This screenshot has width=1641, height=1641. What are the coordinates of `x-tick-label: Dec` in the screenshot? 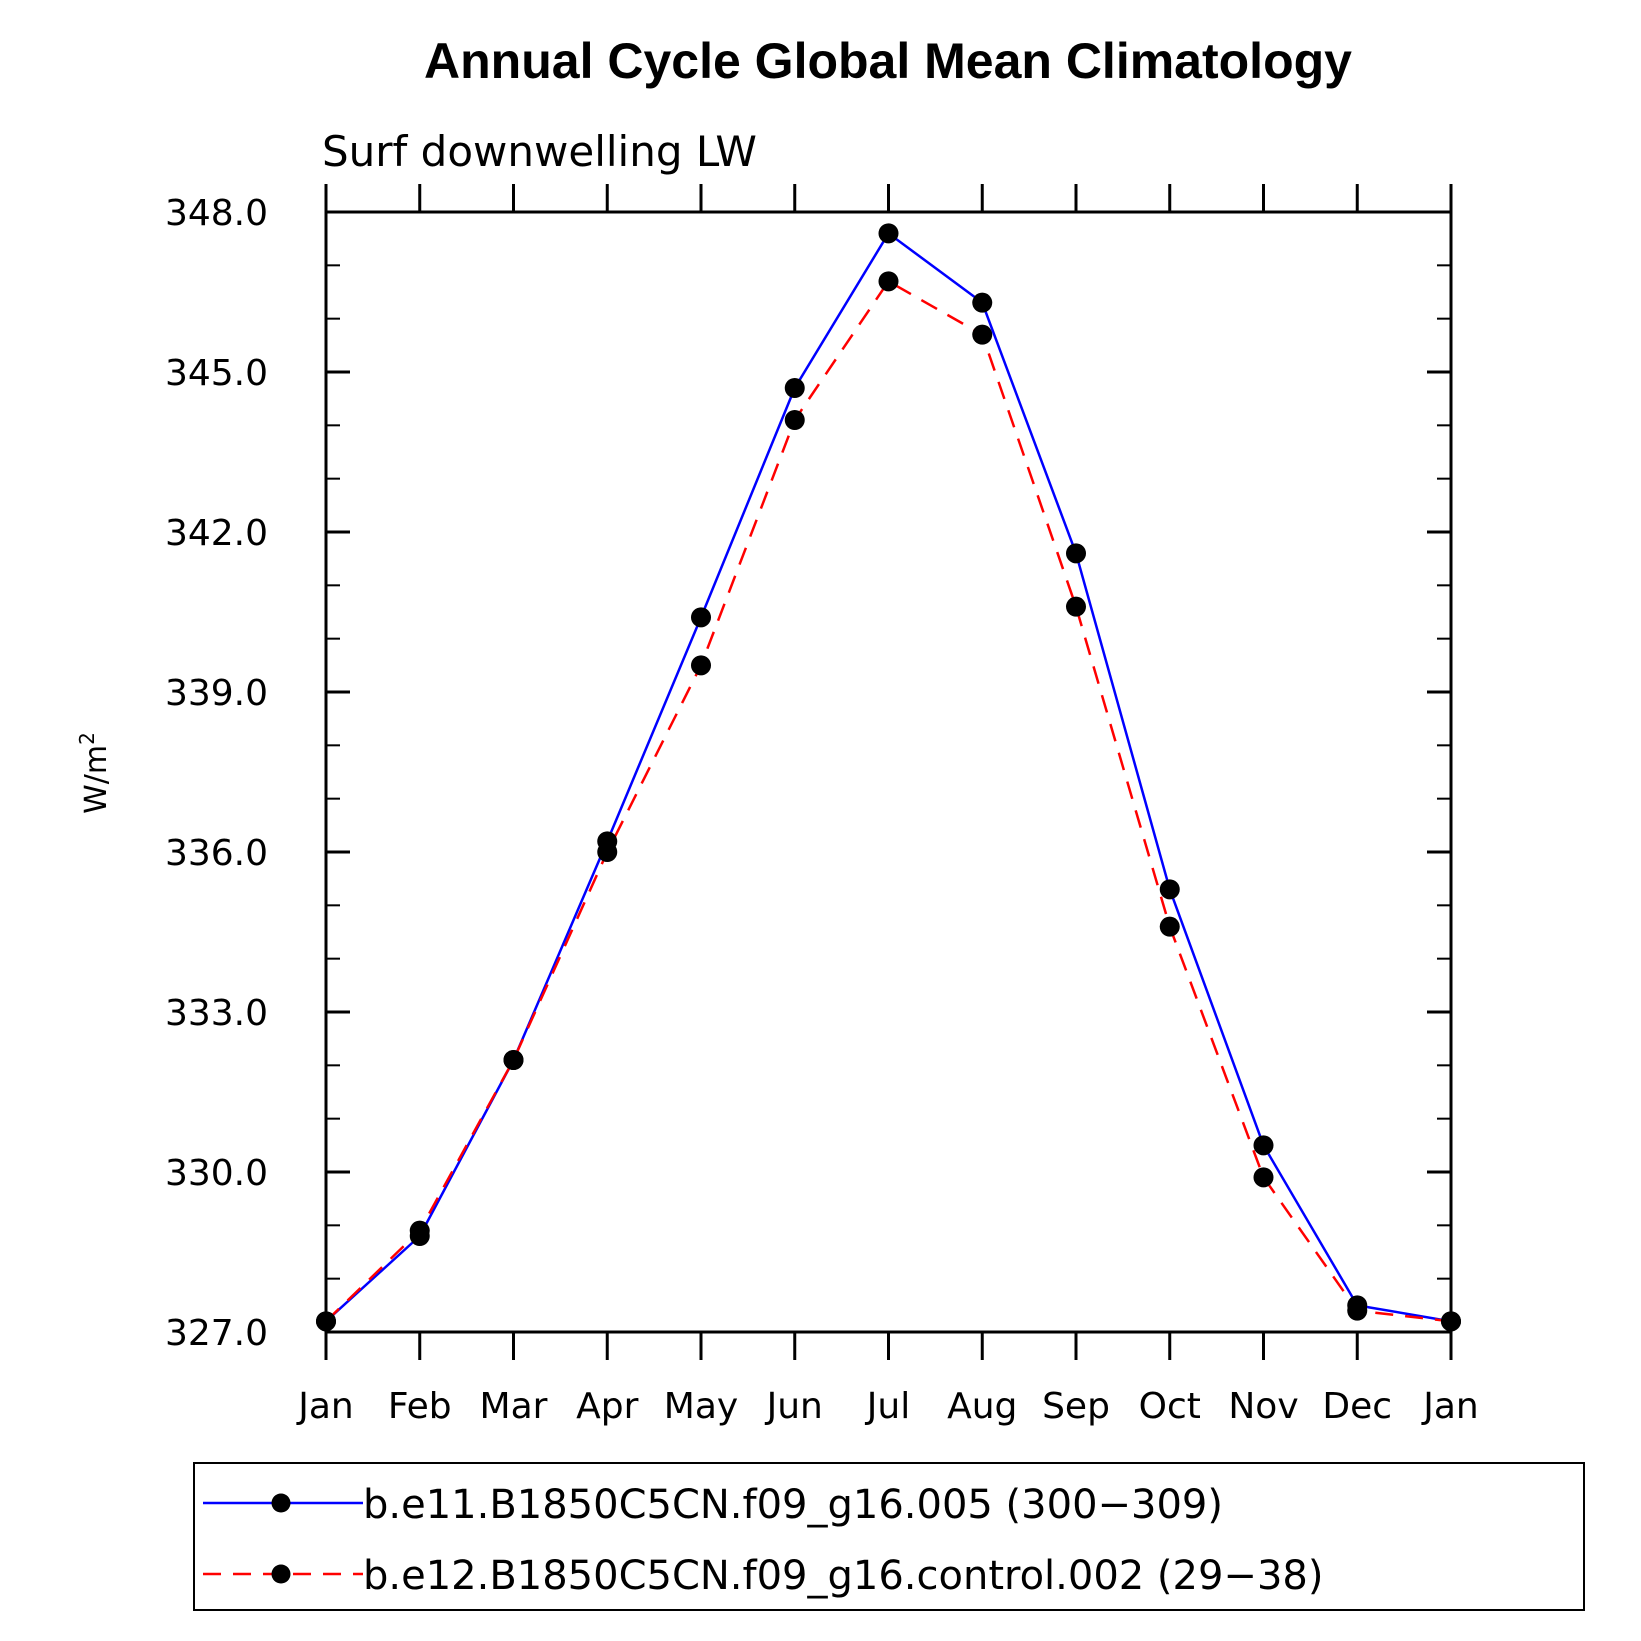 It's located at (1357, 1406).